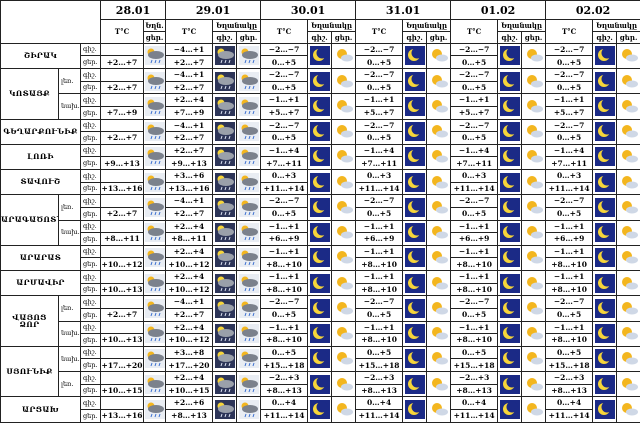 The height and width of the screenshot is (423, 640). Describe the element at coordinates (379, 378) in the screenshot. I see `temp-cell: −2…+3` at that location.